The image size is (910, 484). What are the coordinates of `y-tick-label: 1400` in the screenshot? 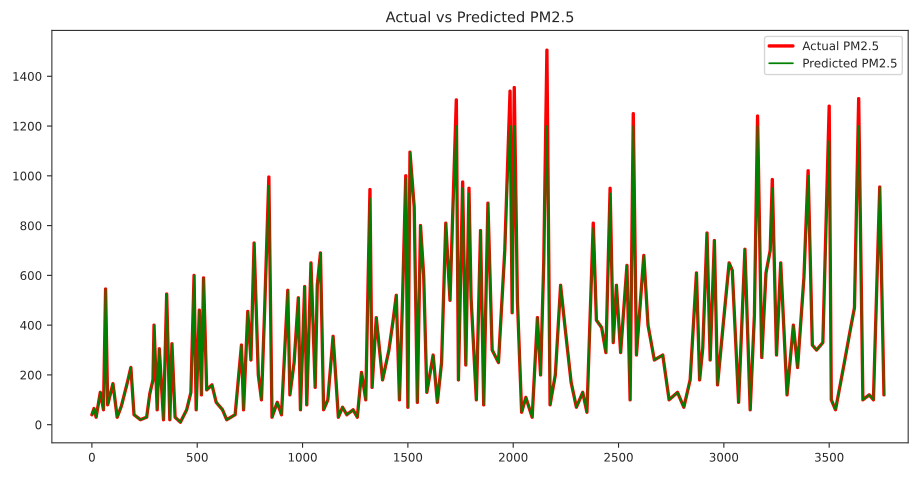 It's located at (27, 76).